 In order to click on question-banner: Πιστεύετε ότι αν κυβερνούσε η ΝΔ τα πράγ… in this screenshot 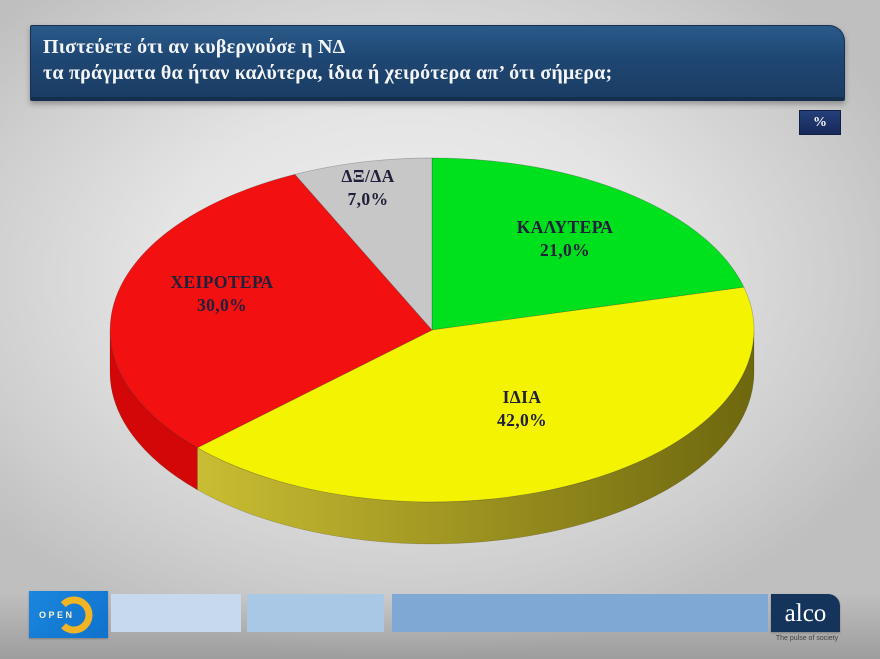, I will do `click(437, 63)`.